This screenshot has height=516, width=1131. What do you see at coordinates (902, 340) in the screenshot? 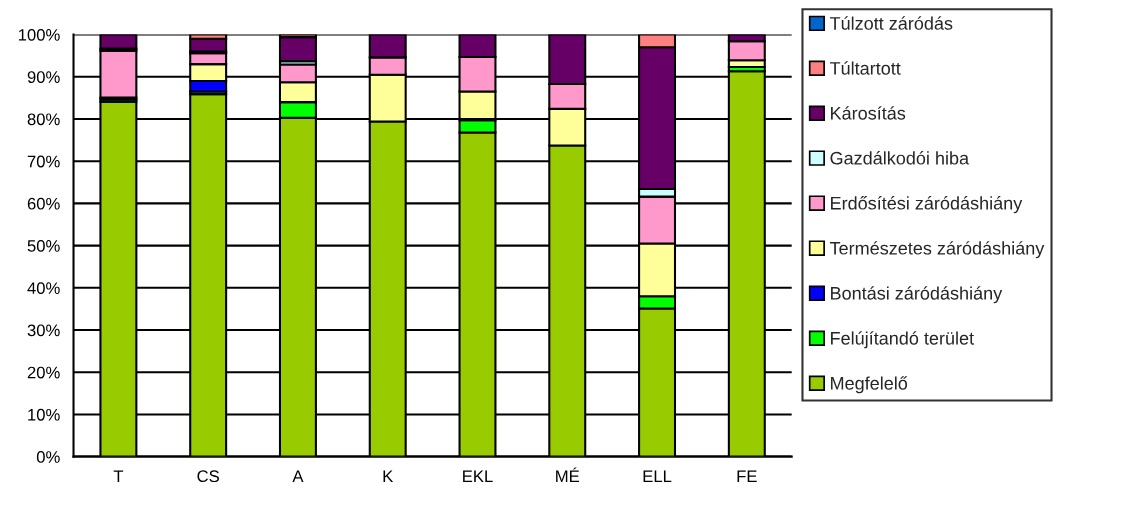
I see `legend-label: Felújítandó terület` at bounding box center [902, 340].